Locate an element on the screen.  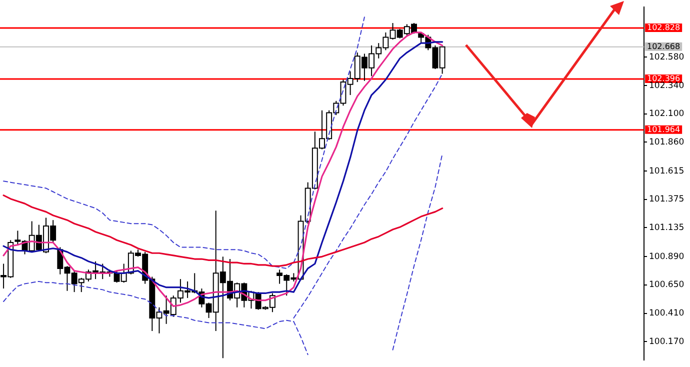
y-tick-label: 102.340 is located at coordinates (666, 85).